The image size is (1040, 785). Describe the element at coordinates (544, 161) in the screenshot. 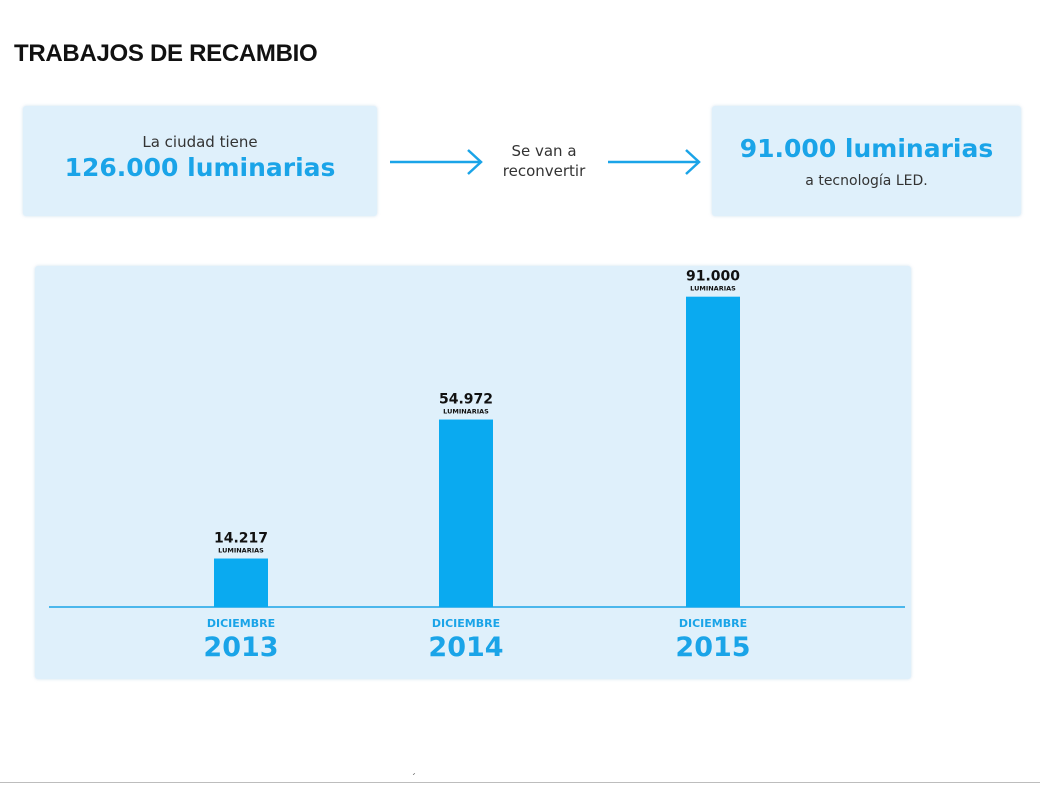

I see `reconversion-text: Se van a reconvertir` at that location.